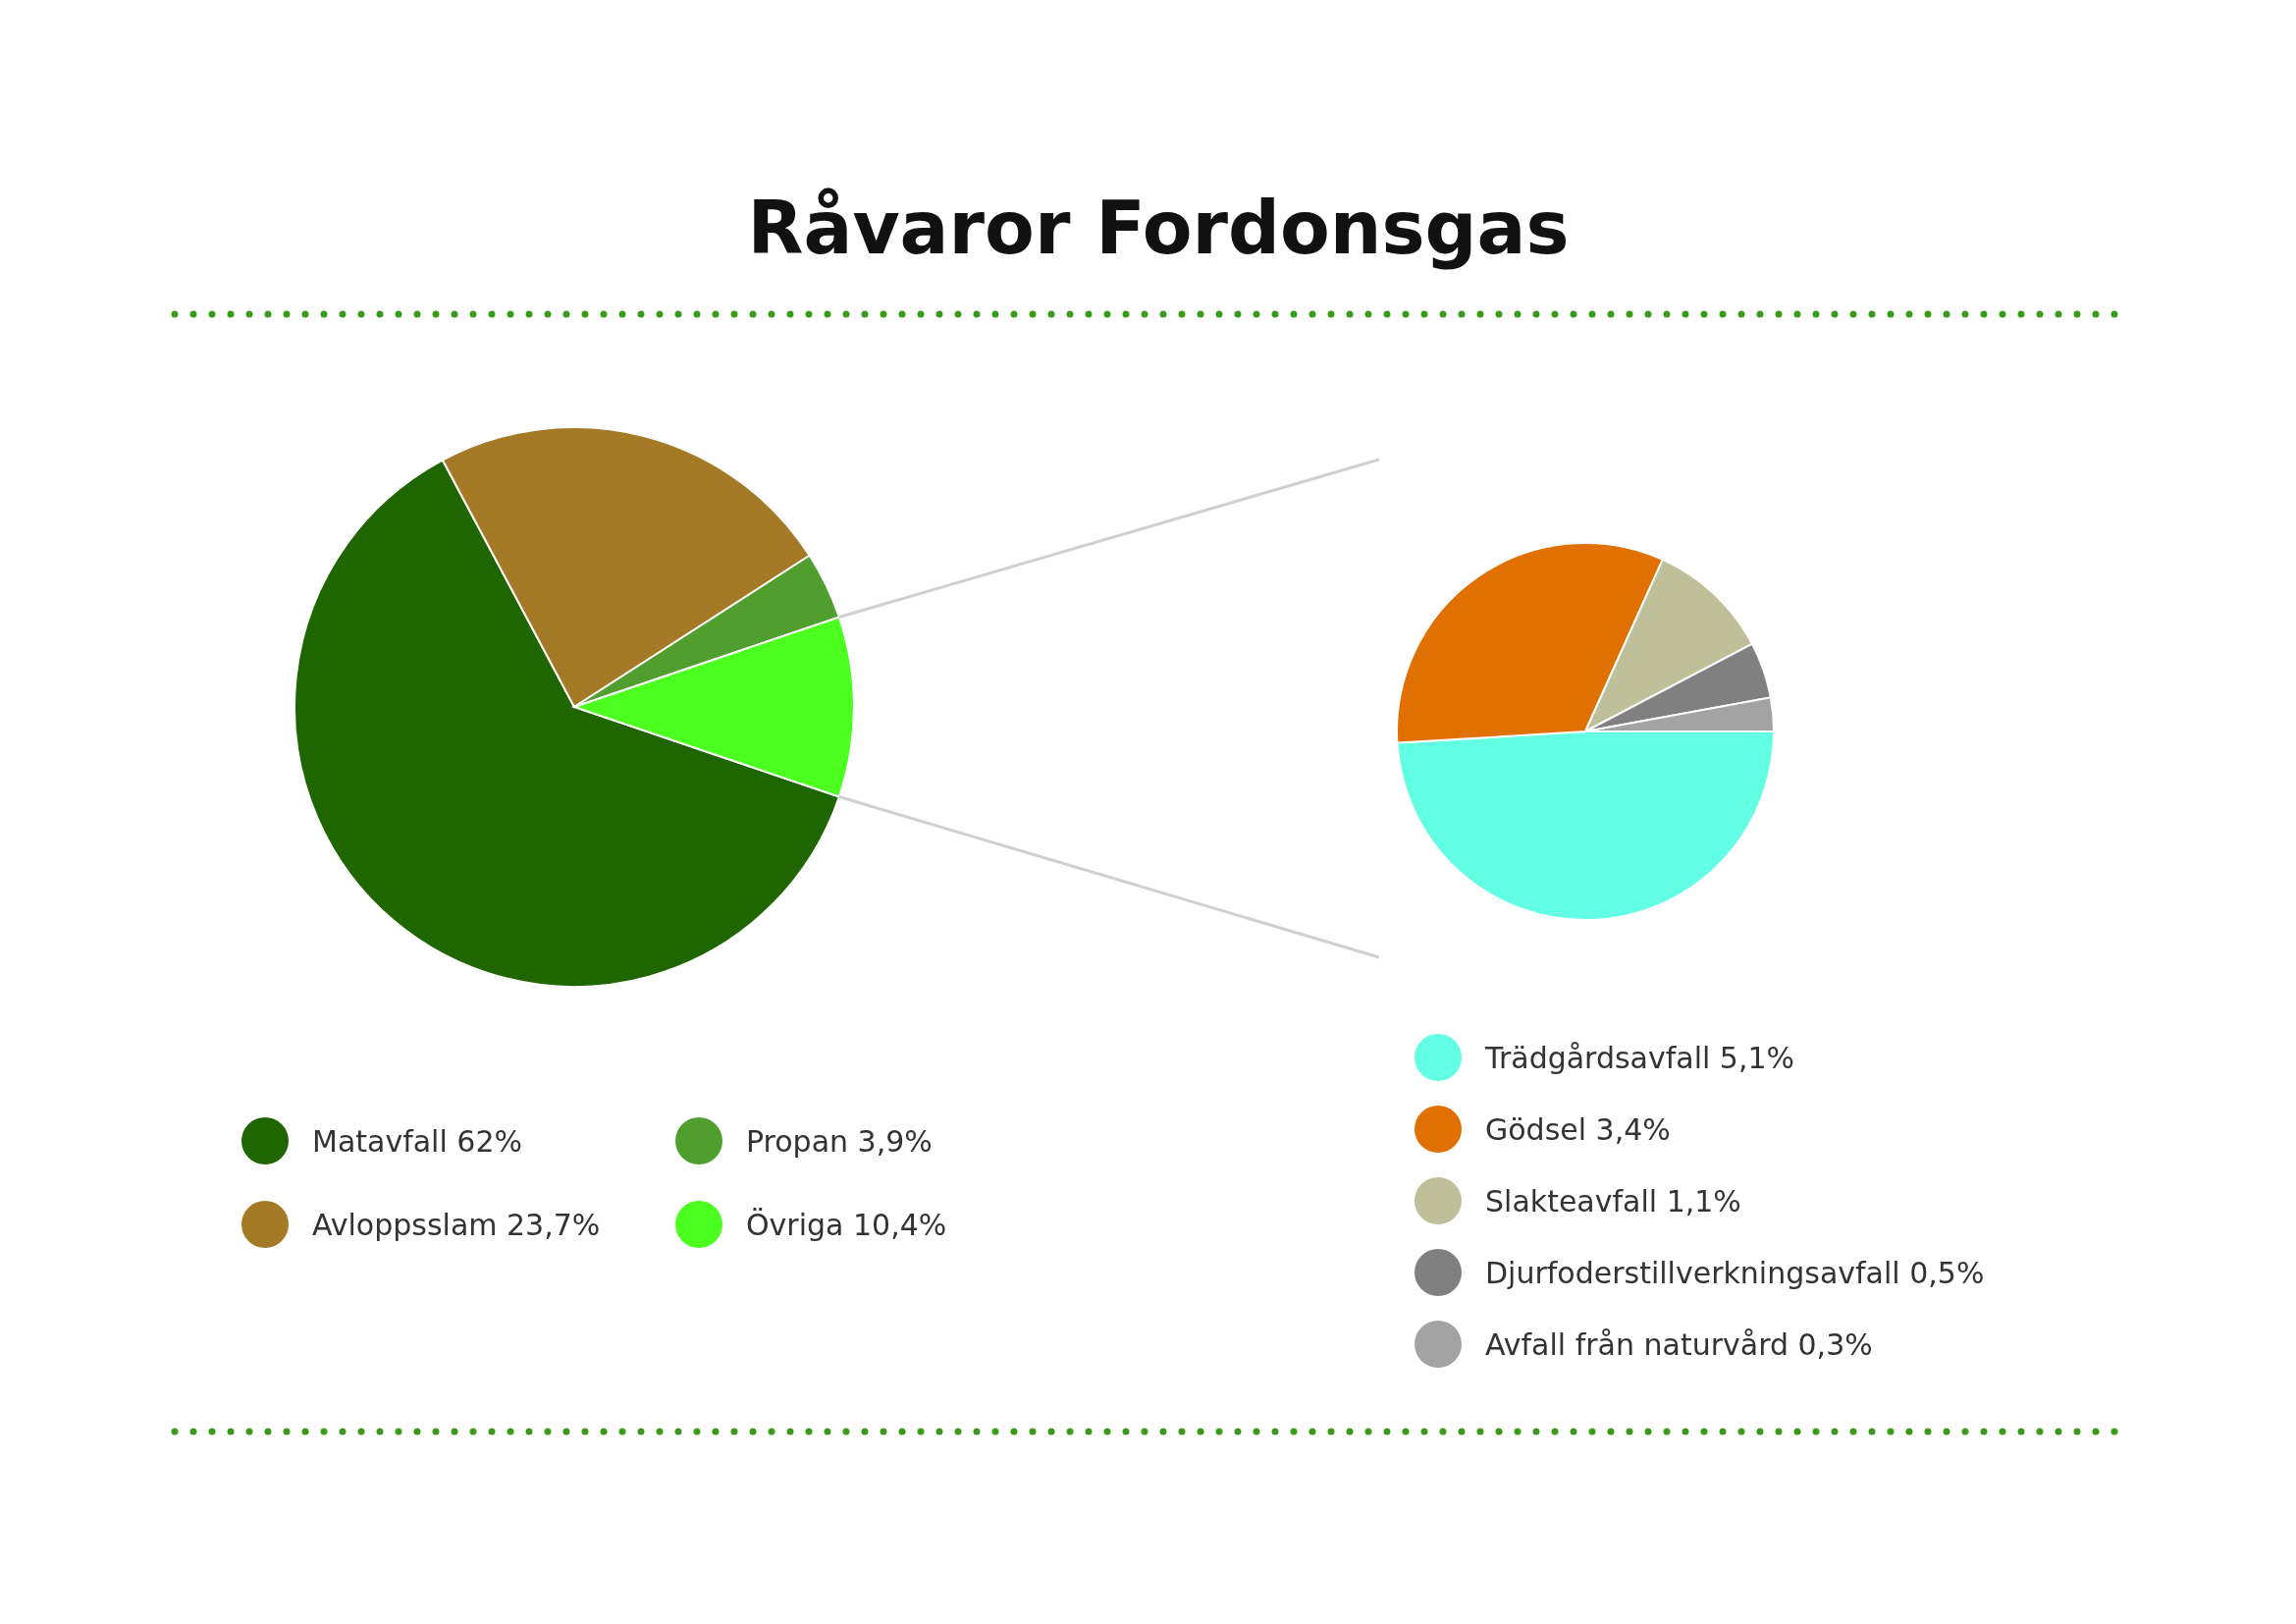 Image resolution: width=2296 pixels, height=1624 pixels. Describe the element at coordinates (1158, 228) in the screenshot. I see `text: Råvaror Fordonsgas` at that location.